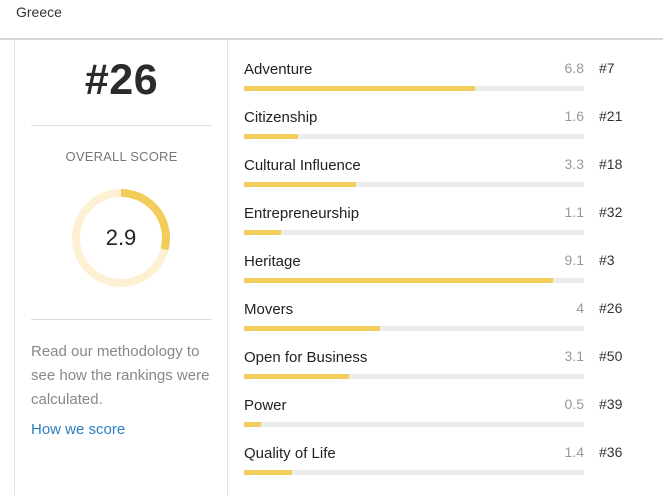 The width and height of the screenshot is (663, 495). What do you see at coordinates (302, 213) in the screenshot?
I see `metric-name: Entrepreneurship` at bounding box center [302, 213].